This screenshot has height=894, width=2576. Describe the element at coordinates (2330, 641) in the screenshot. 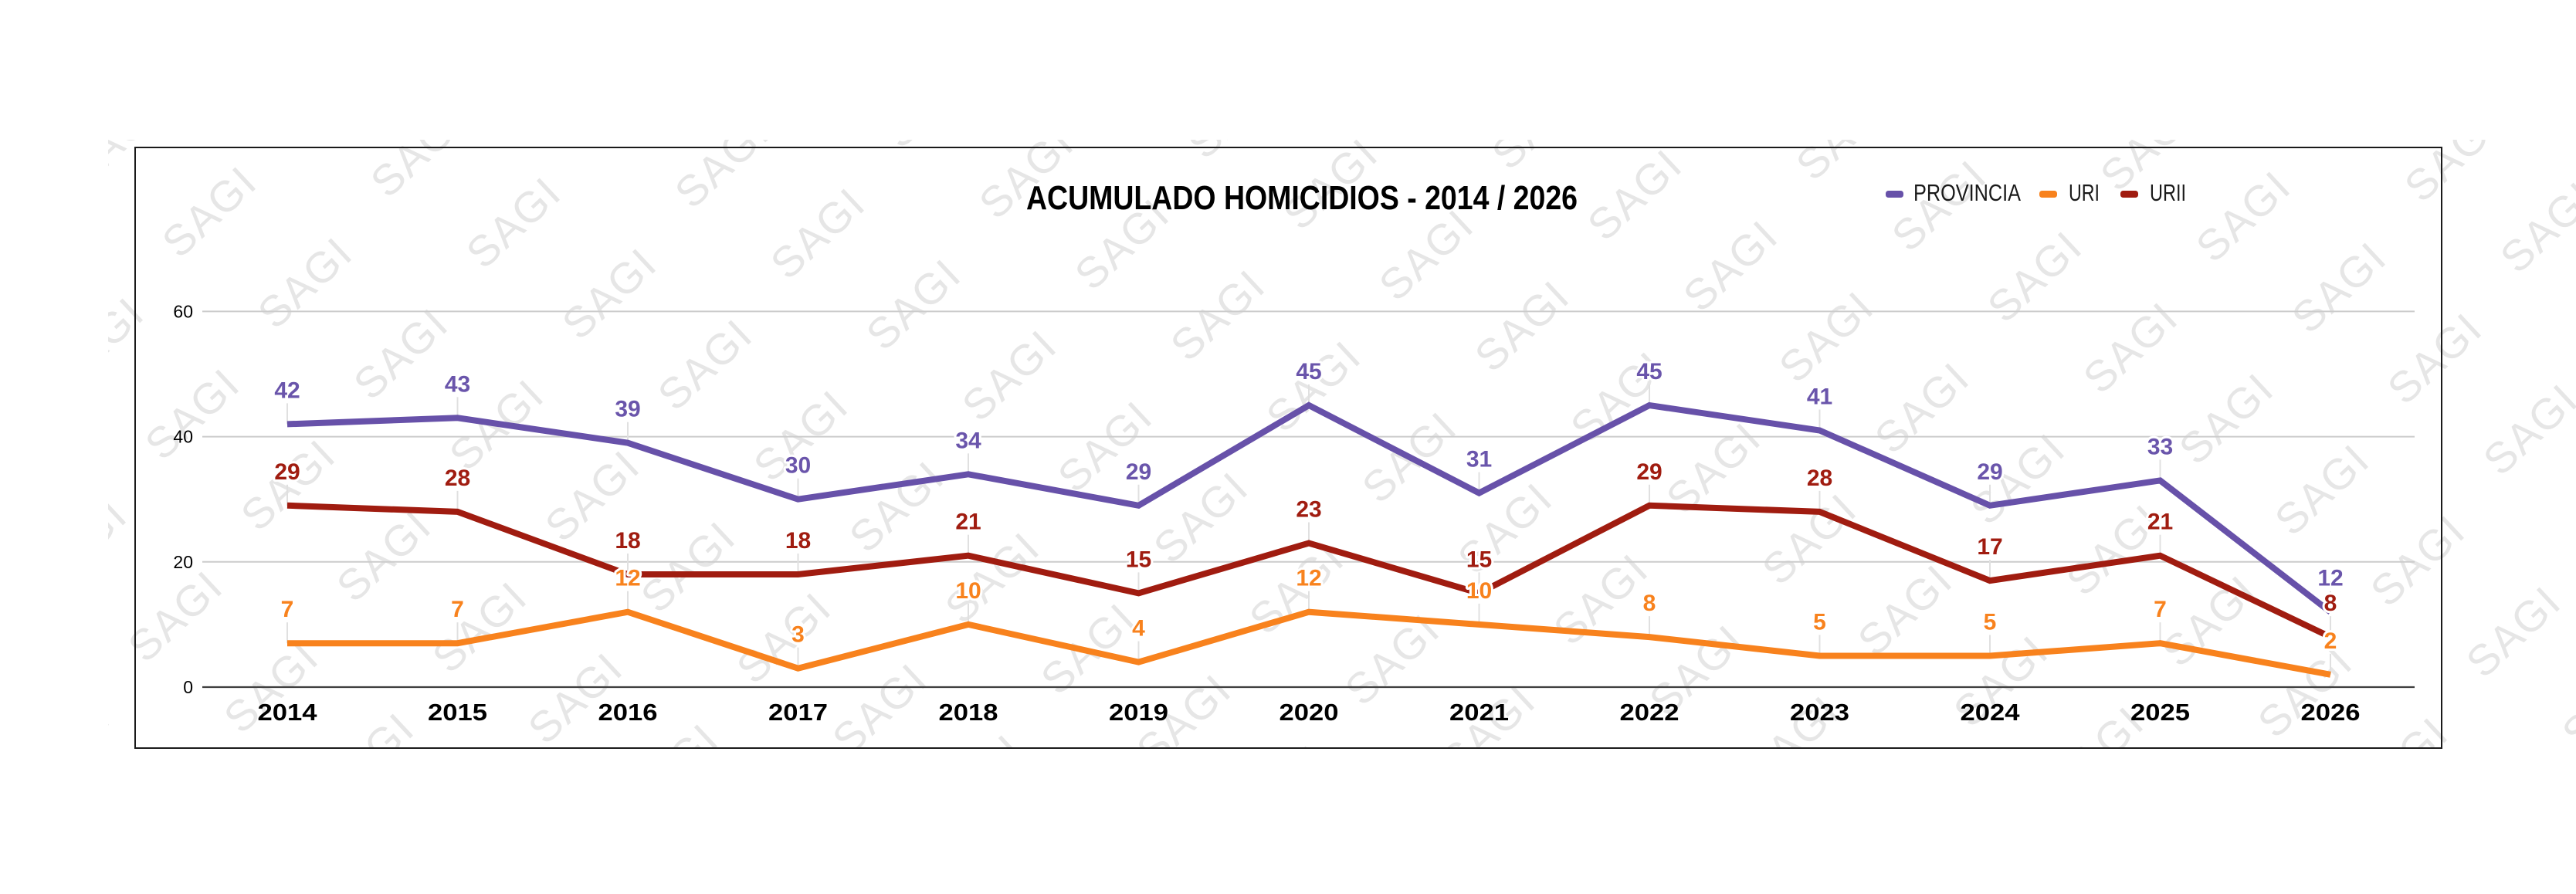

I see `svg-text: 2` at that location.